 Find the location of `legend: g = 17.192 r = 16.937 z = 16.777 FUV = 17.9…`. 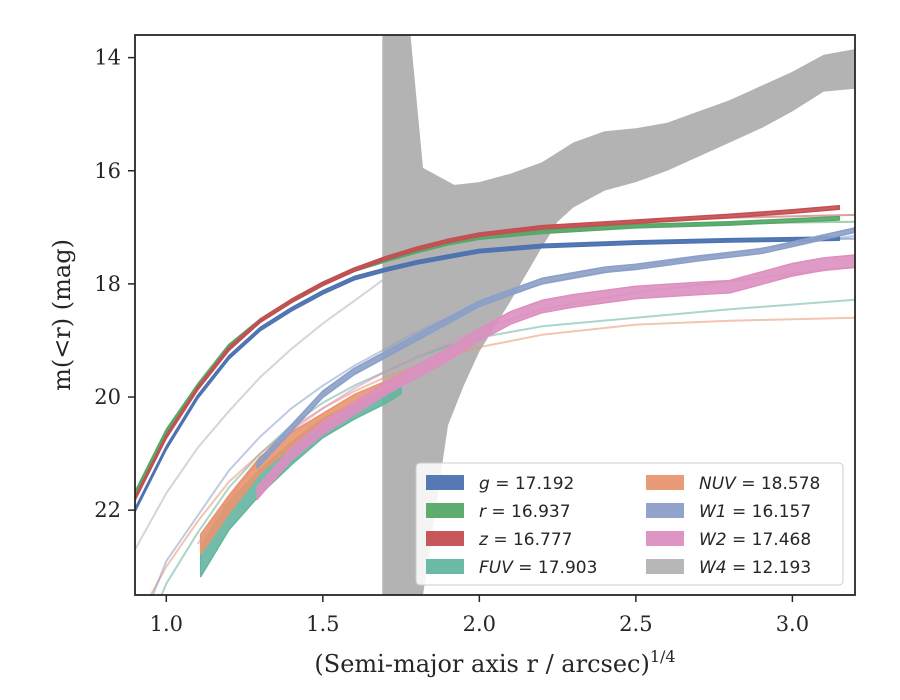

legend: g = 17.192 r = 16.937 z = 16.777 FUV = 17.9… is located at coordinates (629, 524).